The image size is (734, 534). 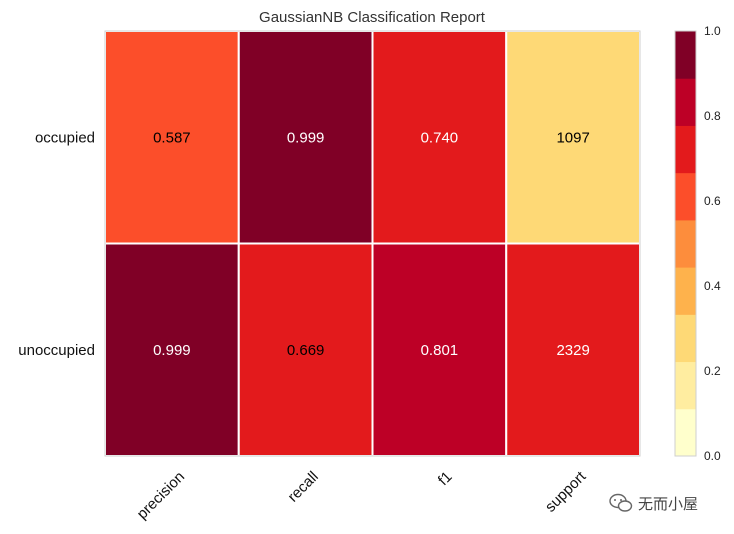 I want to click on watermark-text: 无而小屋, so click(x=668, y=504).